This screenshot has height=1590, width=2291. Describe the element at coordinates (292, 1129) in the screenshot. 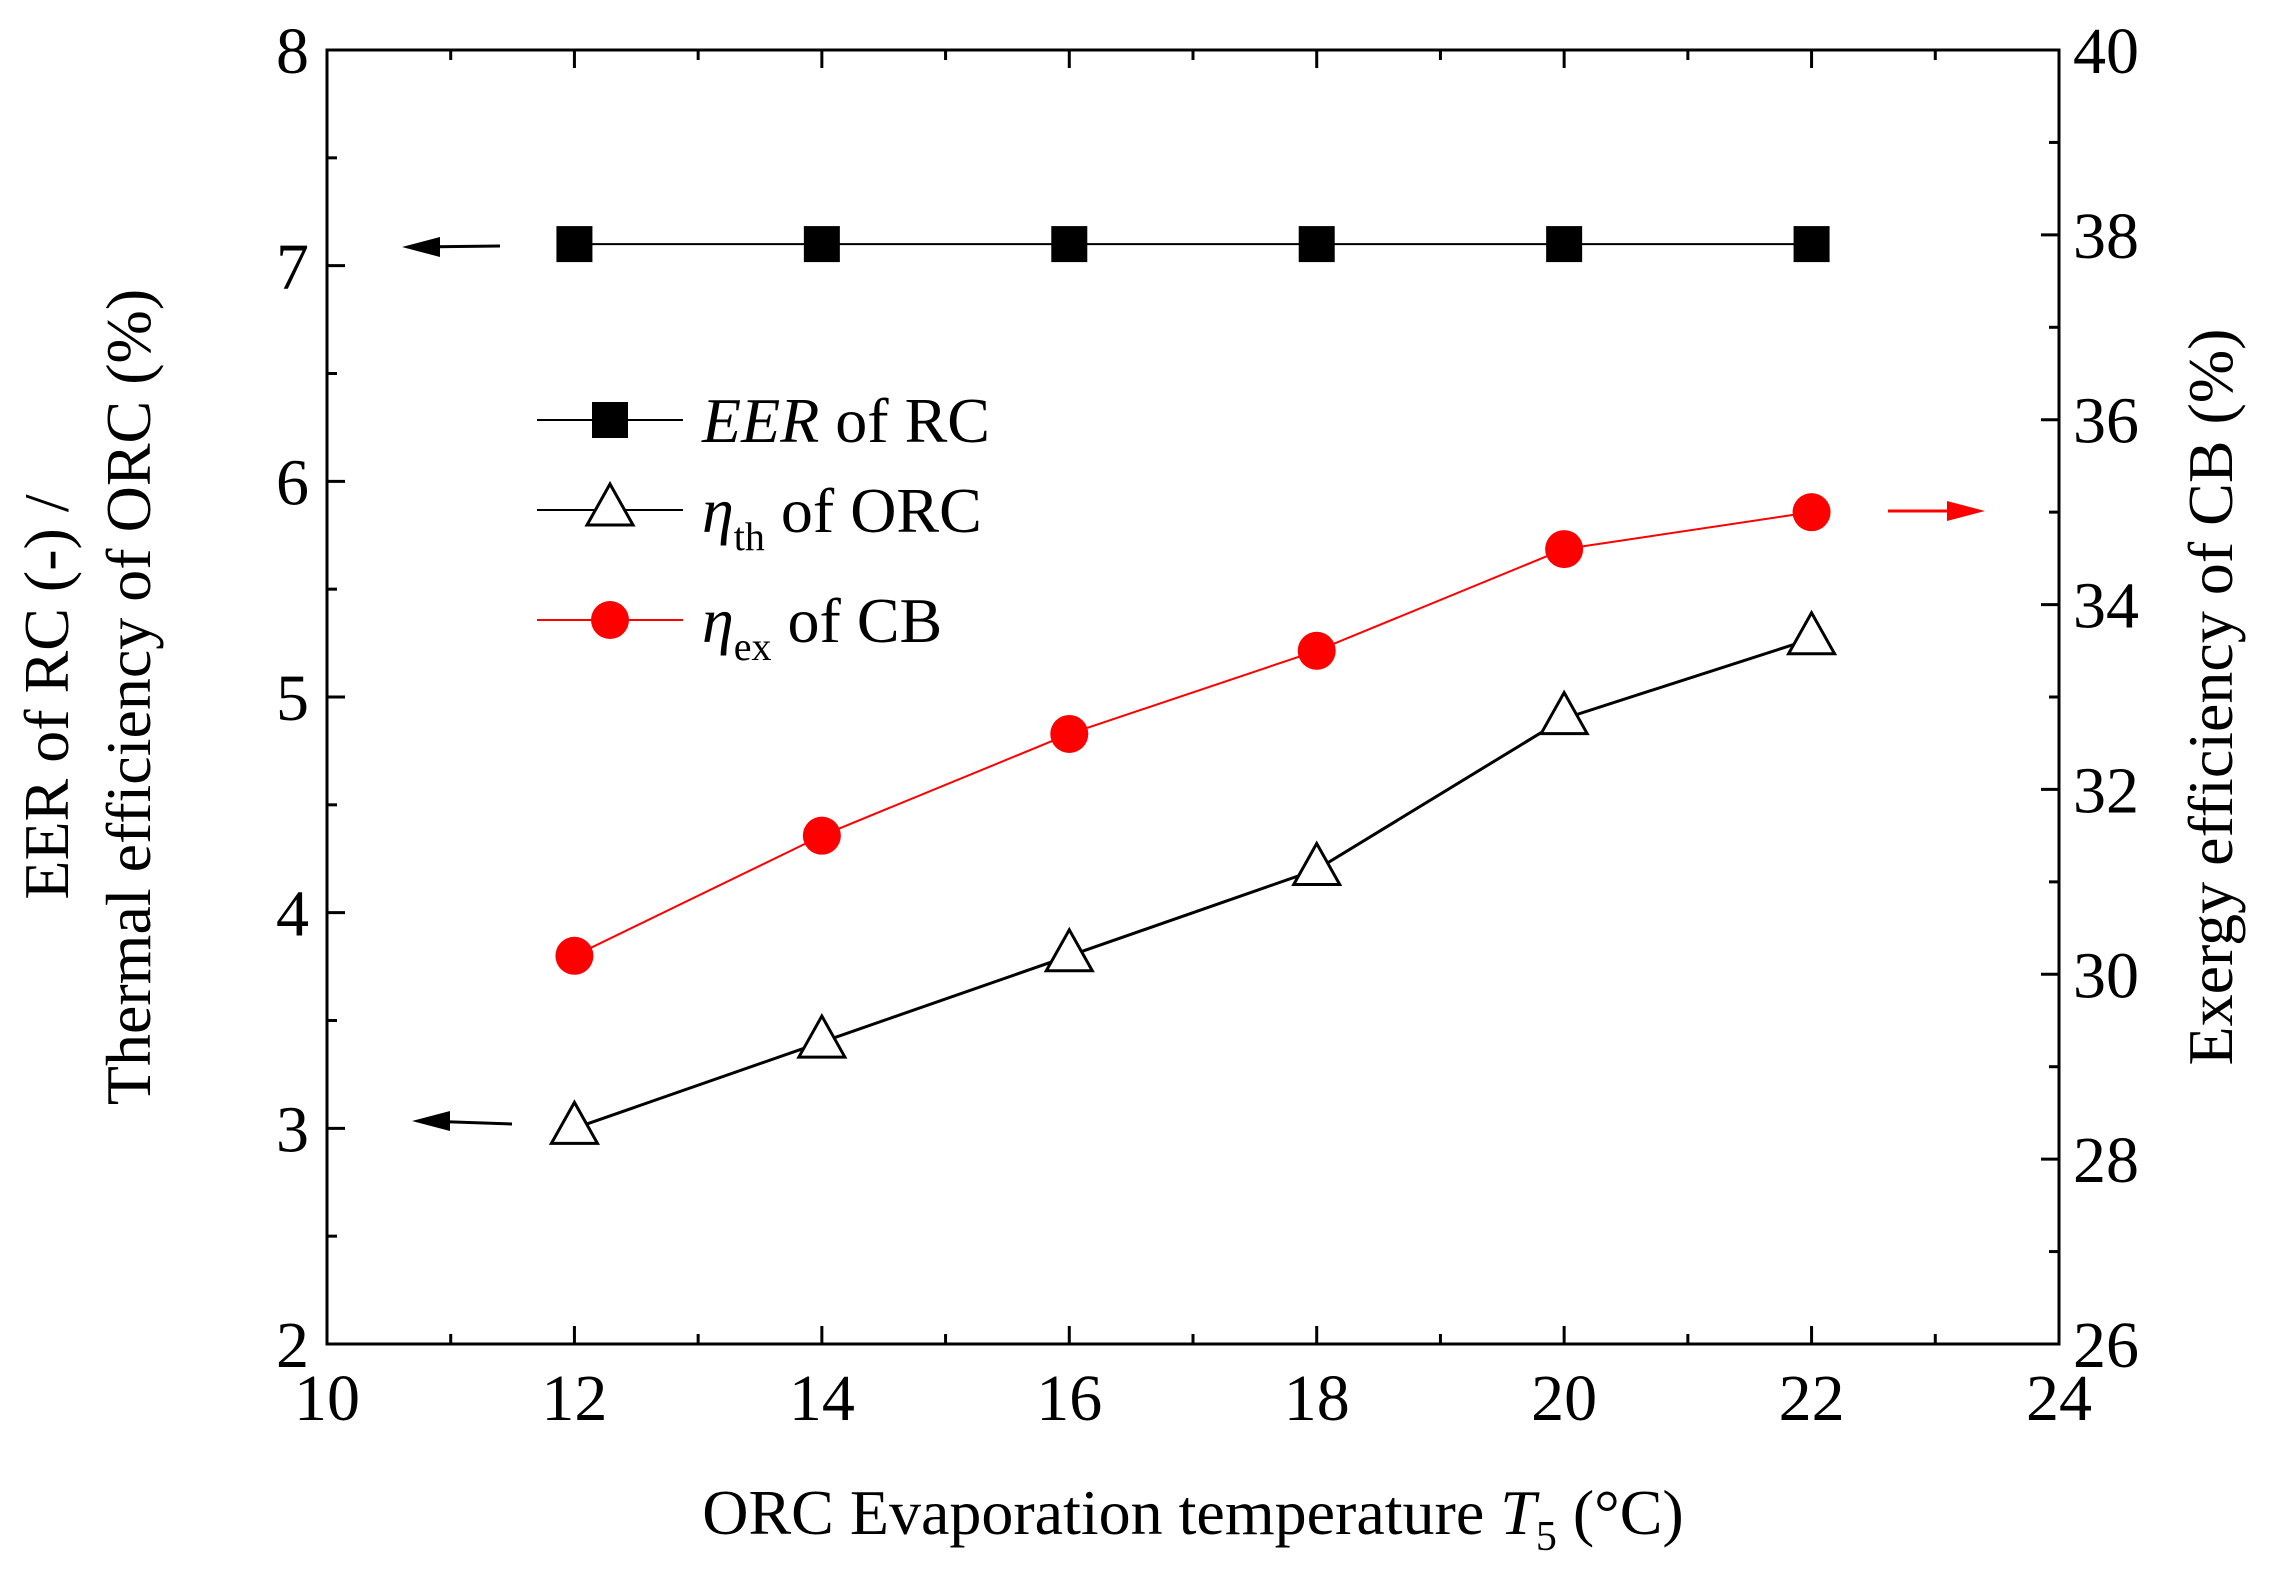

I see `y-left-tick-label: 3` at that location.